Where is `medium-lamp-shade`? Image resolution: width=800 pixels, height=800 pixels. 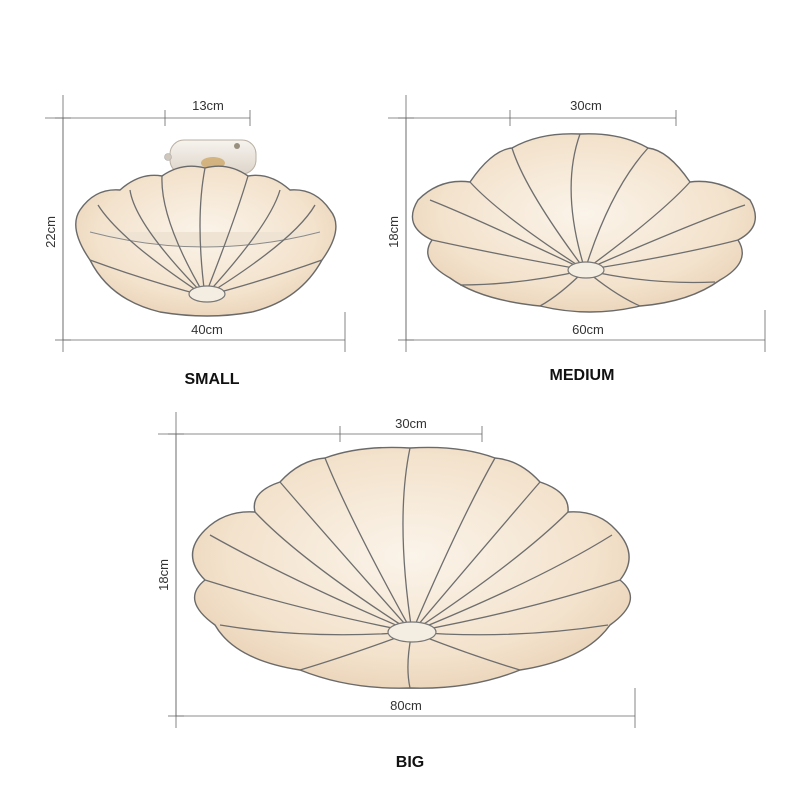
medium-lamp-shade is located at coordinates (584, 223).